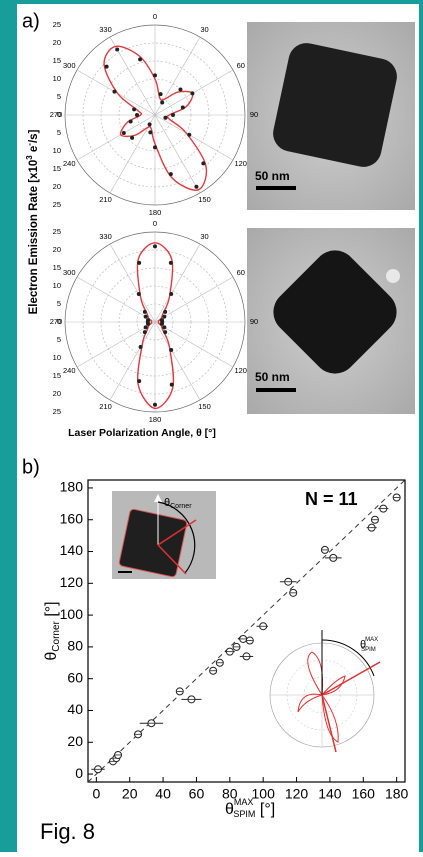 Image resolution: width=423 pixels, height=857 pixels. What do you see at coordinates (197, 794) in the screenshot?
I see `x-tick-label: 60` at bounding box center [197, 794].